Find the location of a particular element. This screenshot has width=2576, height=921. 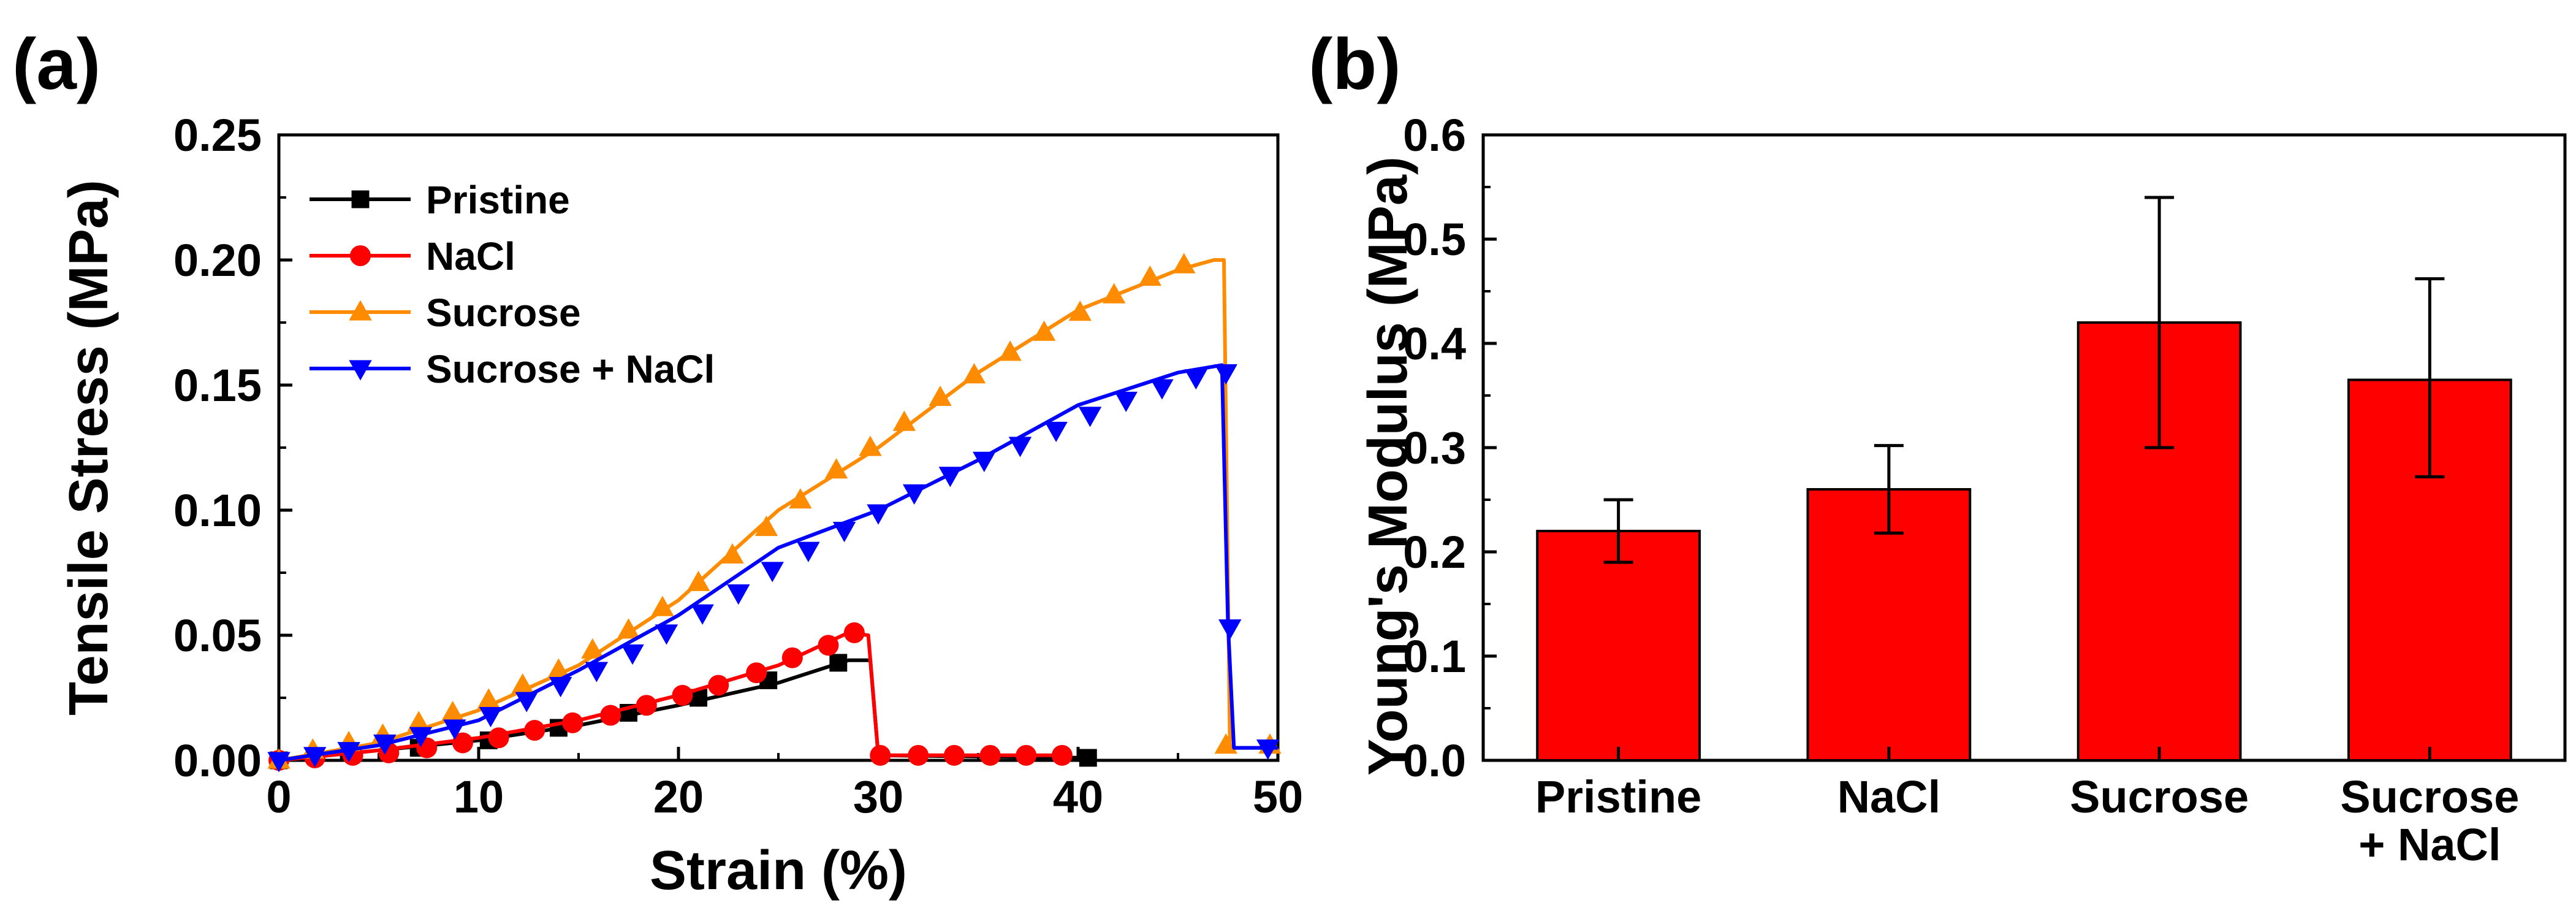

y-tick-label: 0.00 is located at coordinates (217, 760).